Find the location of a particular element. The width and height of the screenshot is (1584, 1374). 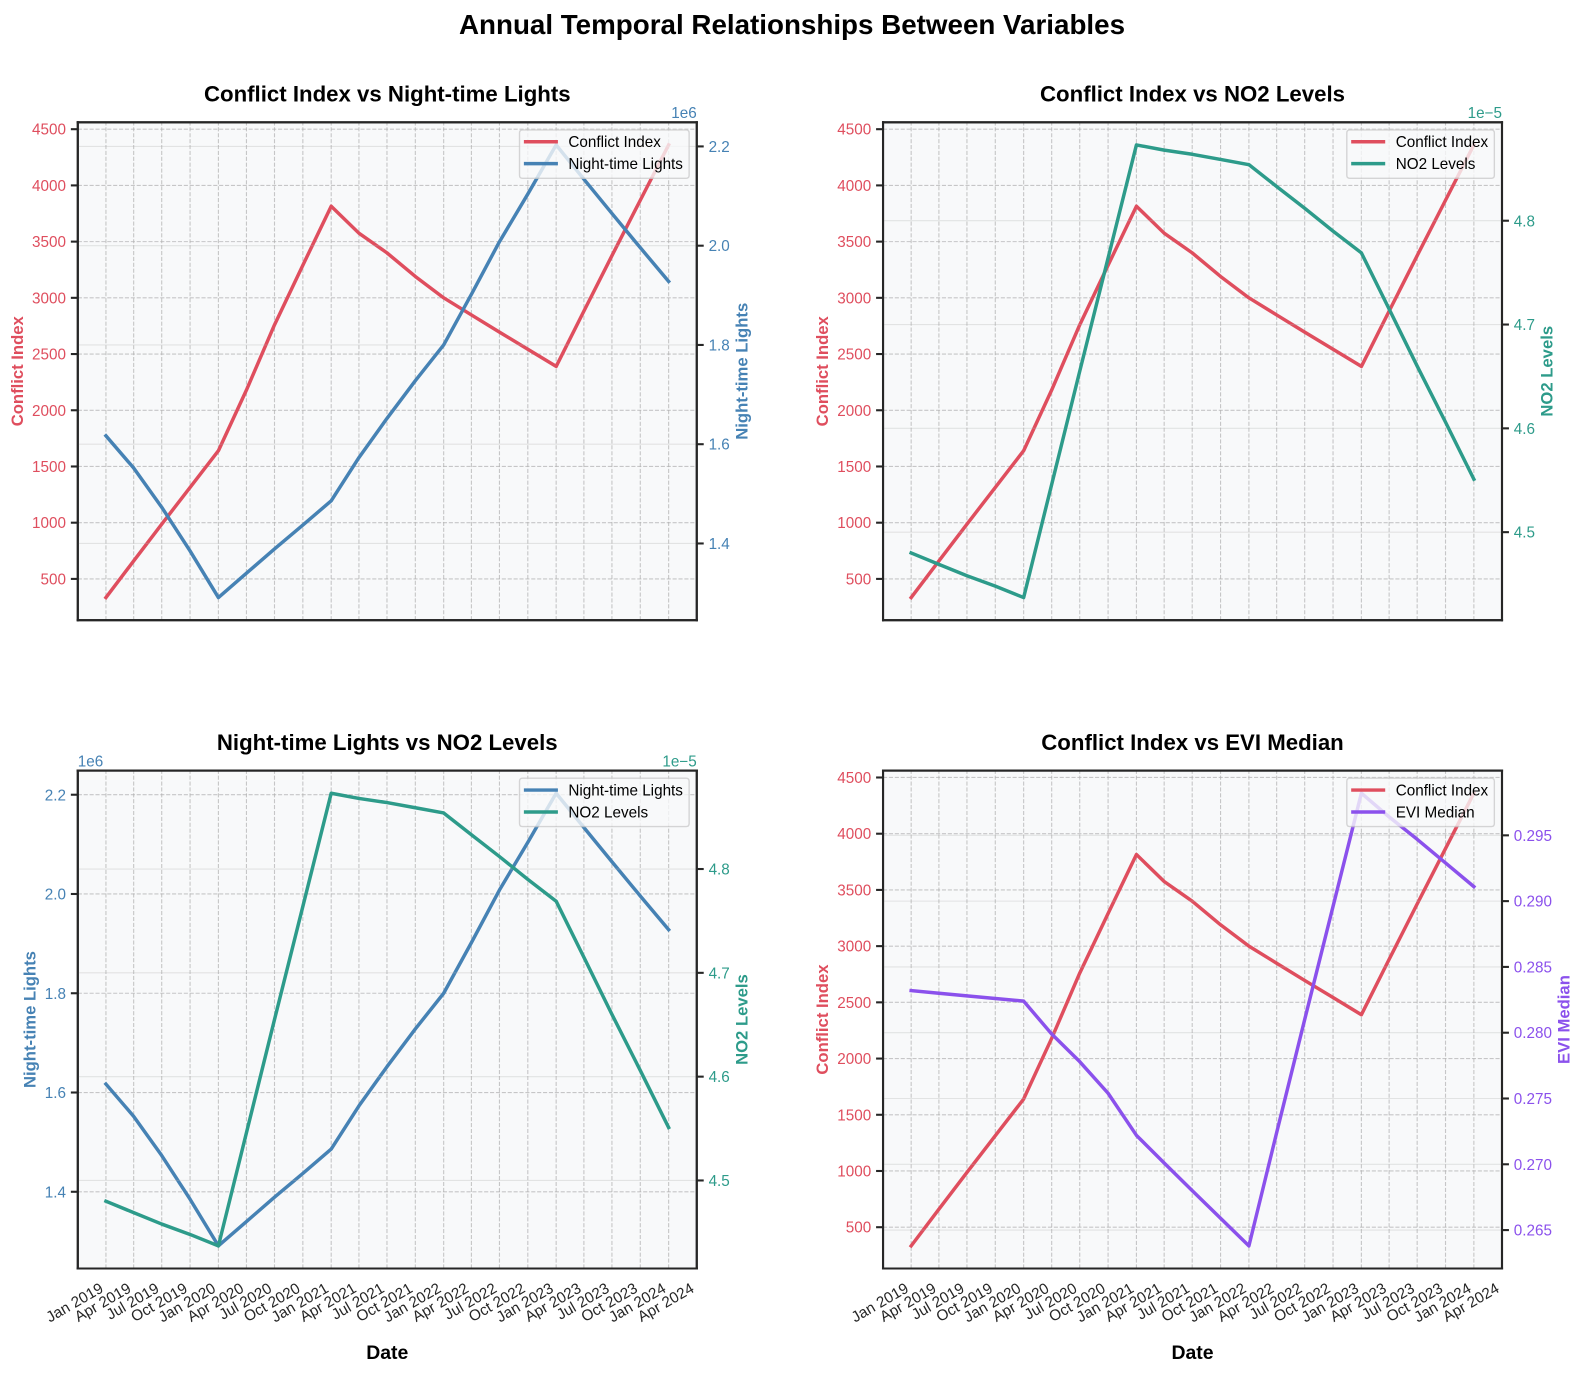

svg-text: 0.285 is located at coordinates (1533, 967).